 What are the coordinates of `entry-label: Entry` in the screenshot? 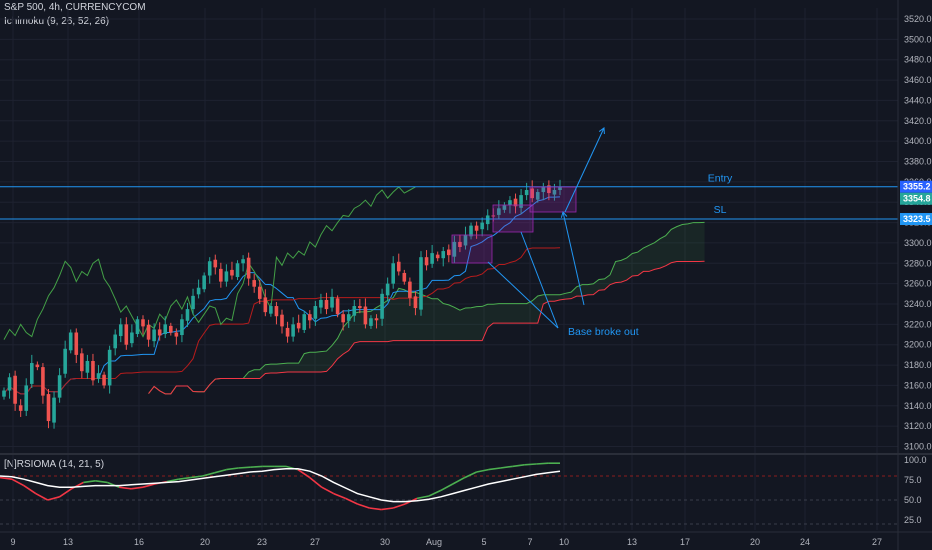 It's located at (720, 179).